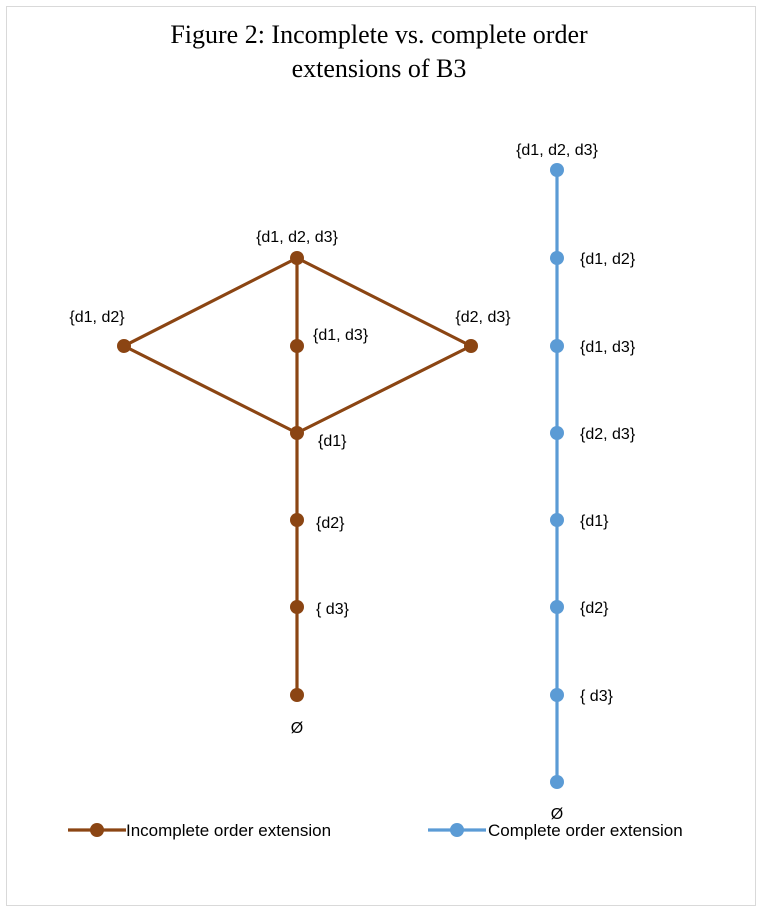 This screenshot has width=758, height=909. What do you see at coordinates (384, 389) in the screenshot?
I see `incomplete-edge-d2d3-d1` at bounding box center [384, 389].